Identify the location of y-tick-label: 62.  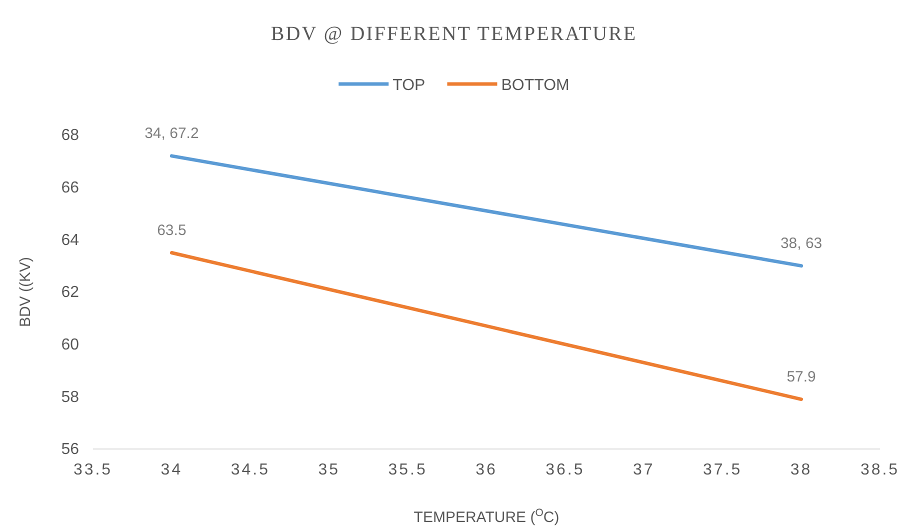
(70, 293).